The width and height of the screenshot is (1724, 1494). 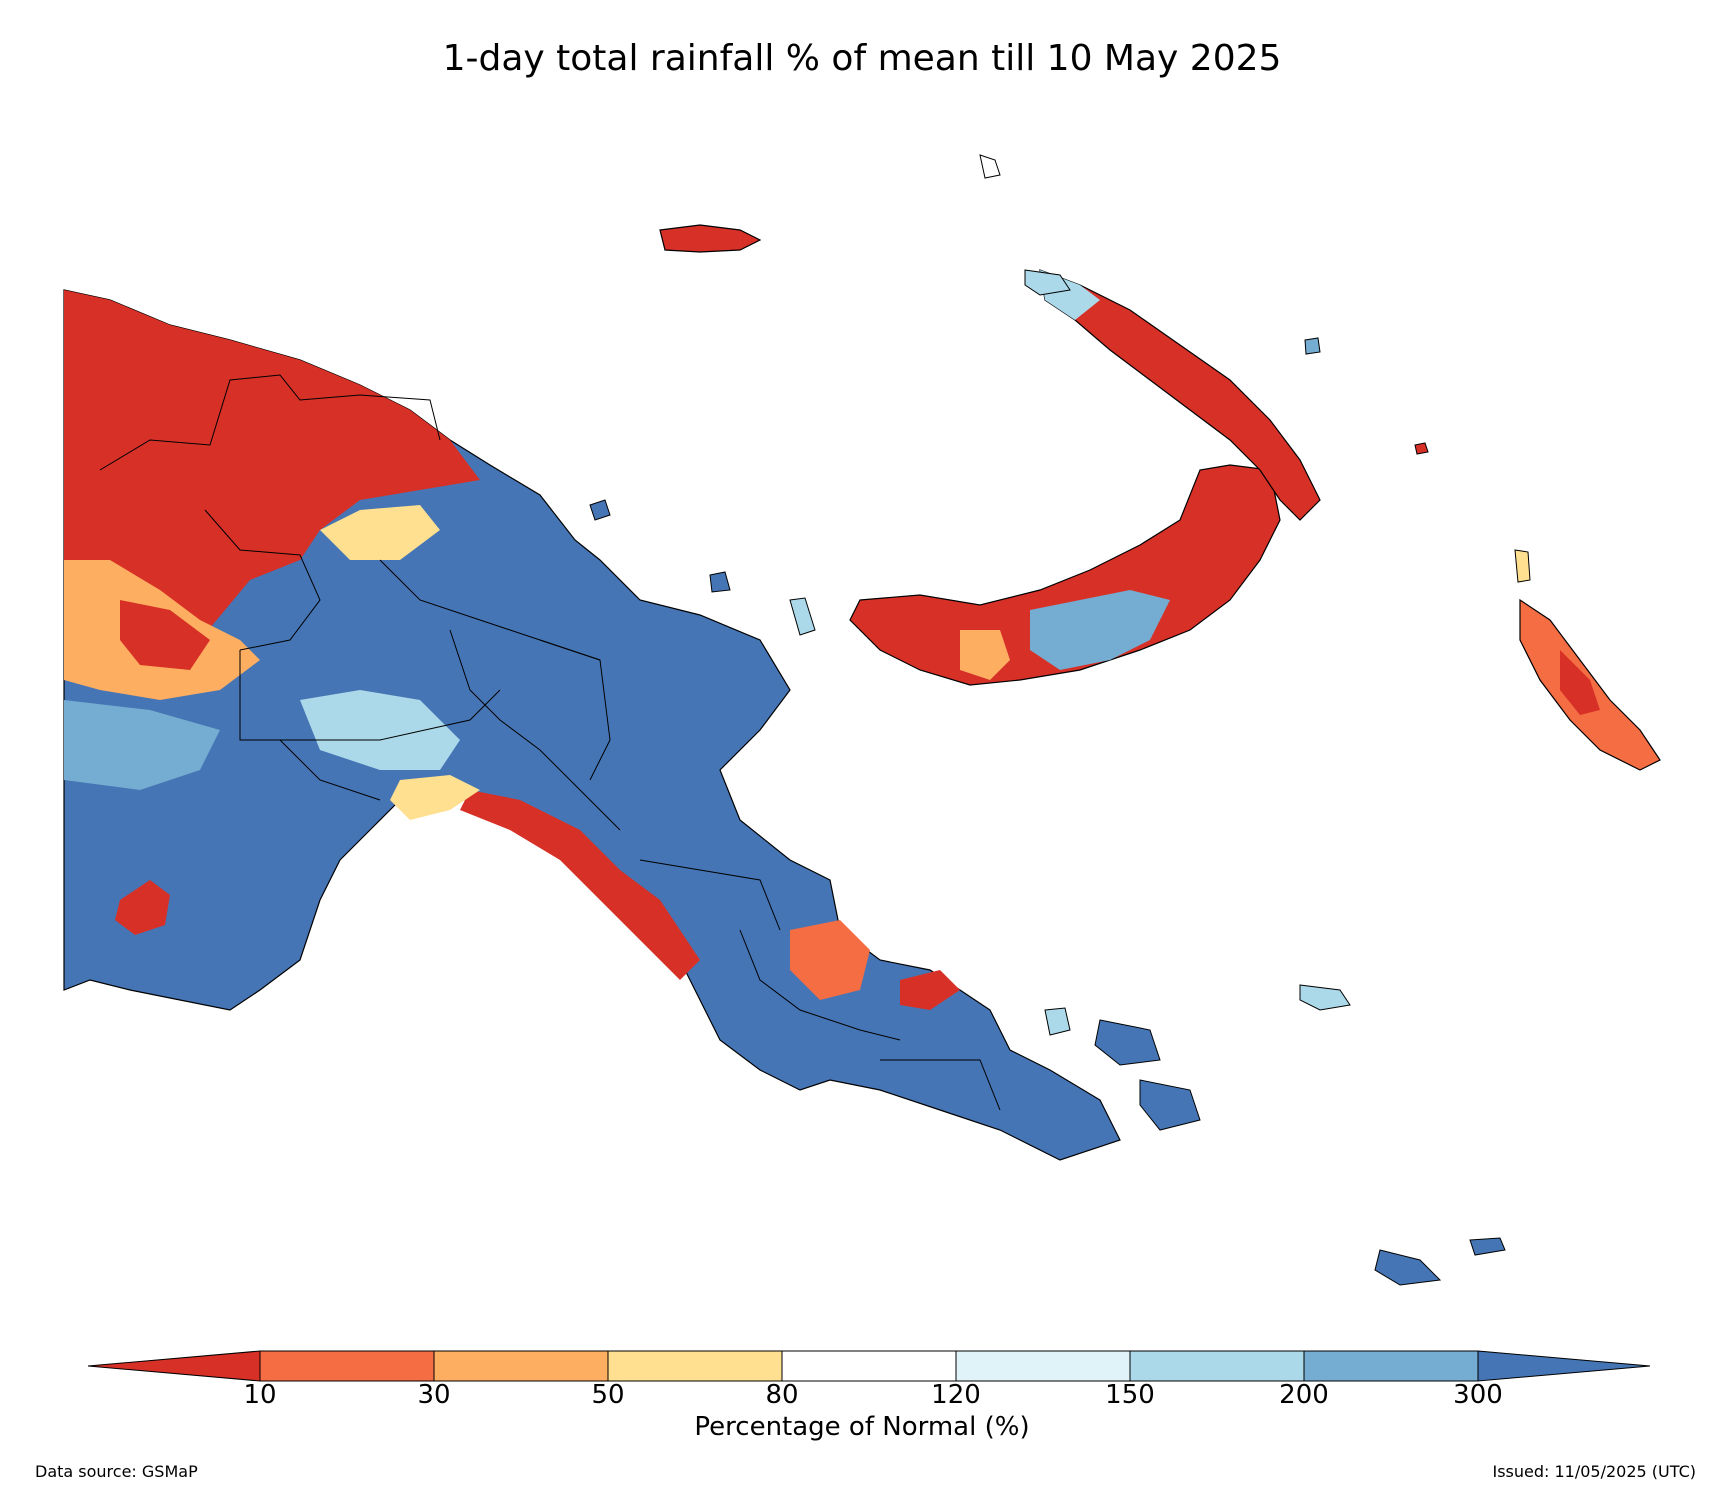 What do you see at coordinates (1408, 1267) in the screenshot?
I see `louisiade-islands` at bounding box center [1408, 1267].